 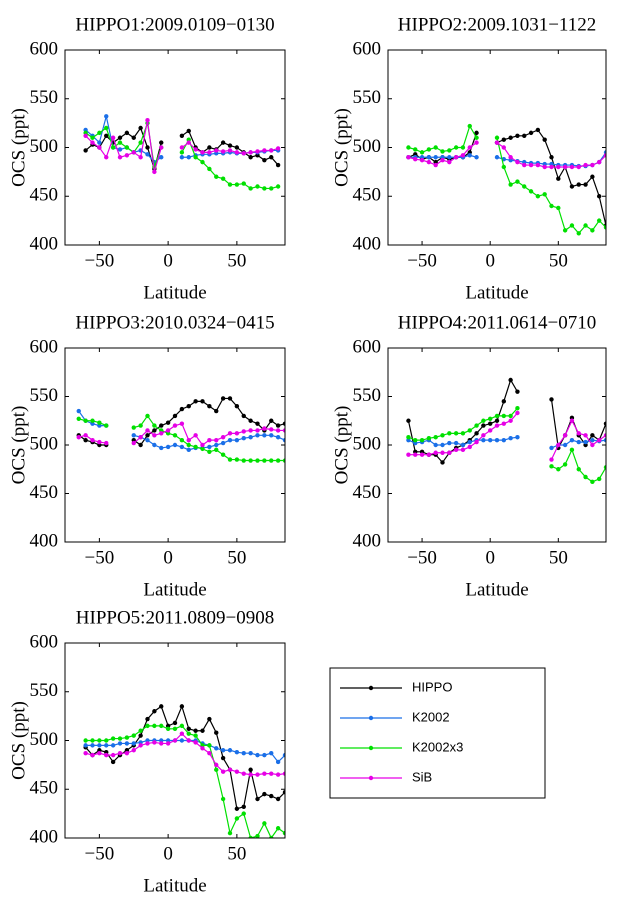 What do you see at coordinates (367, 243) in the screenshot?
I see `y-tick-label: 400` at bounding box center [367, 243].